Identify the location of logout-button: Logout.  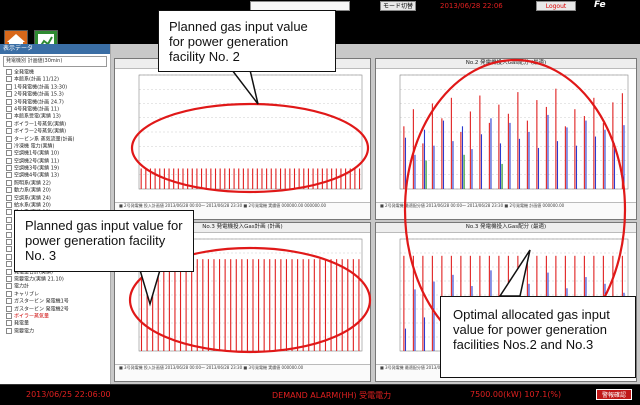
(556, 6).